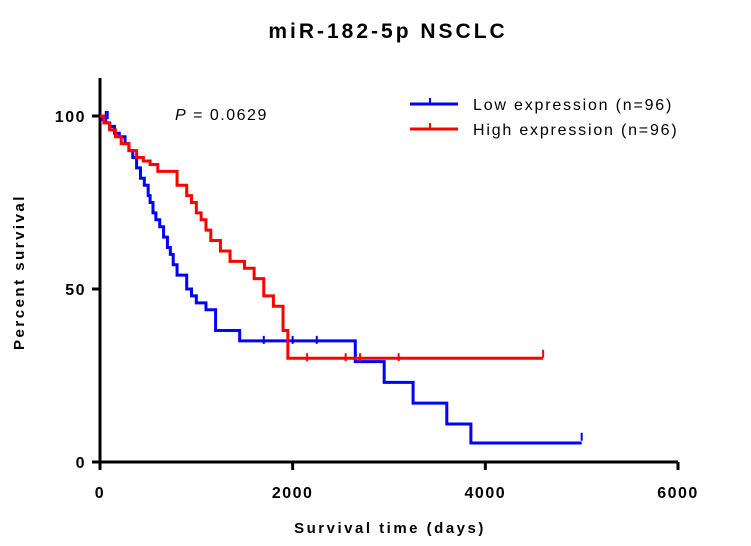  What do you see at coordinates (75, 290) in the screenshot?
I see `y-tick-label: 50` at bounding box center [75, 290].